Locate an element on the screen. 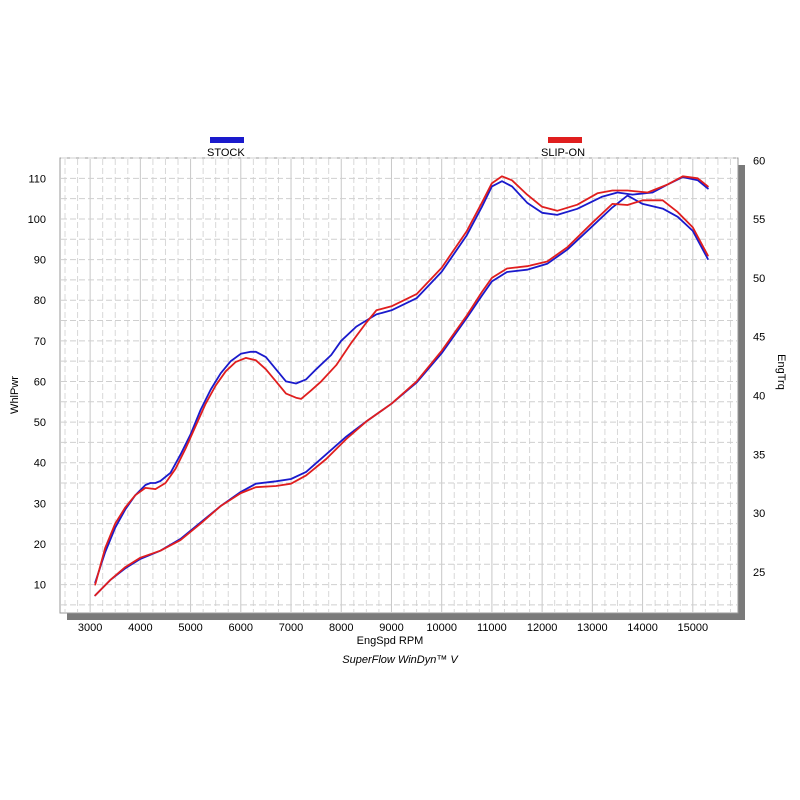  right-tick-label: 45 is located at coordinates (759, 338).